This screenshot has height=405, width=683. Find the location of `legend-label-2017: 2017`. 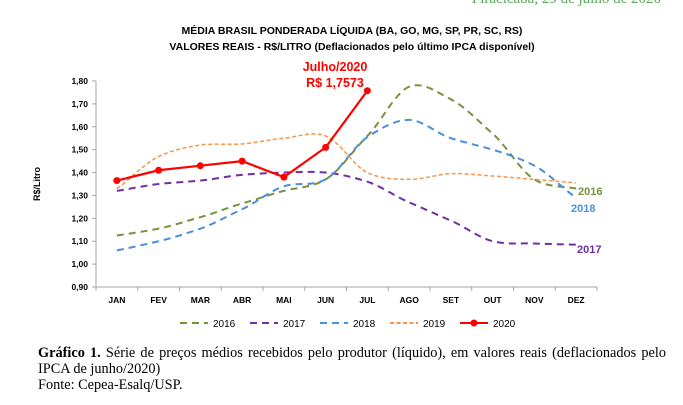

legend-label-2017: 2017 is located at coordinates (294, 324).